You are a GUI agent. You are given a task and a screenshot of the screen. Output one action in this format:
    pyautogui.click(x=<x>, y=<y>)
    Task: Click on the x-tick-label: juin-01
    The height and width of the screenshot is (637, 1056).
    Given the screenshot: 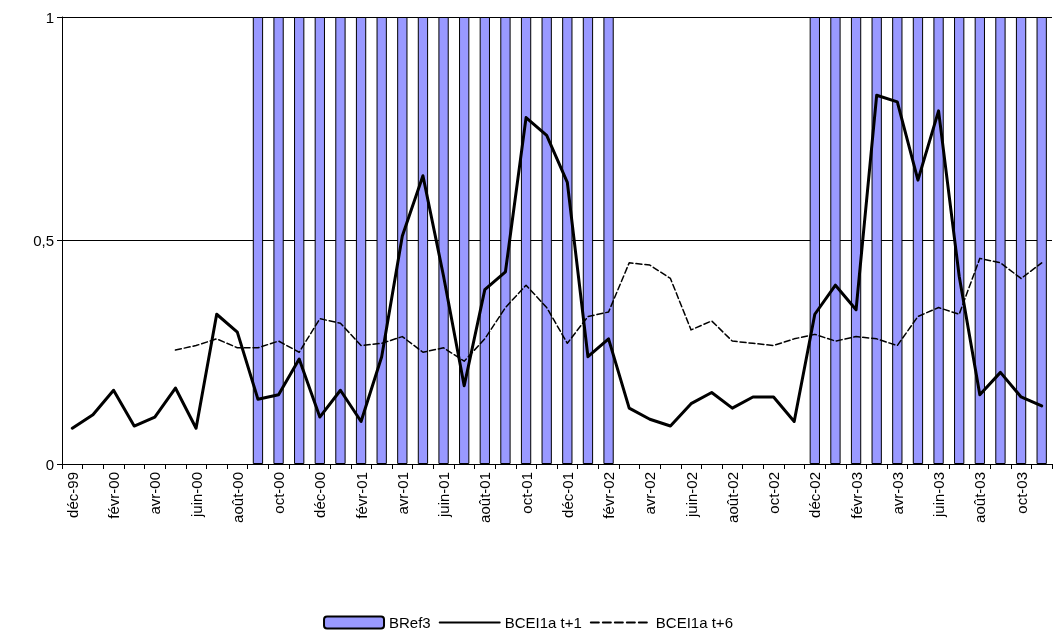 What is the action you would take?
    pyautogui.click(x=444, y=495)
    